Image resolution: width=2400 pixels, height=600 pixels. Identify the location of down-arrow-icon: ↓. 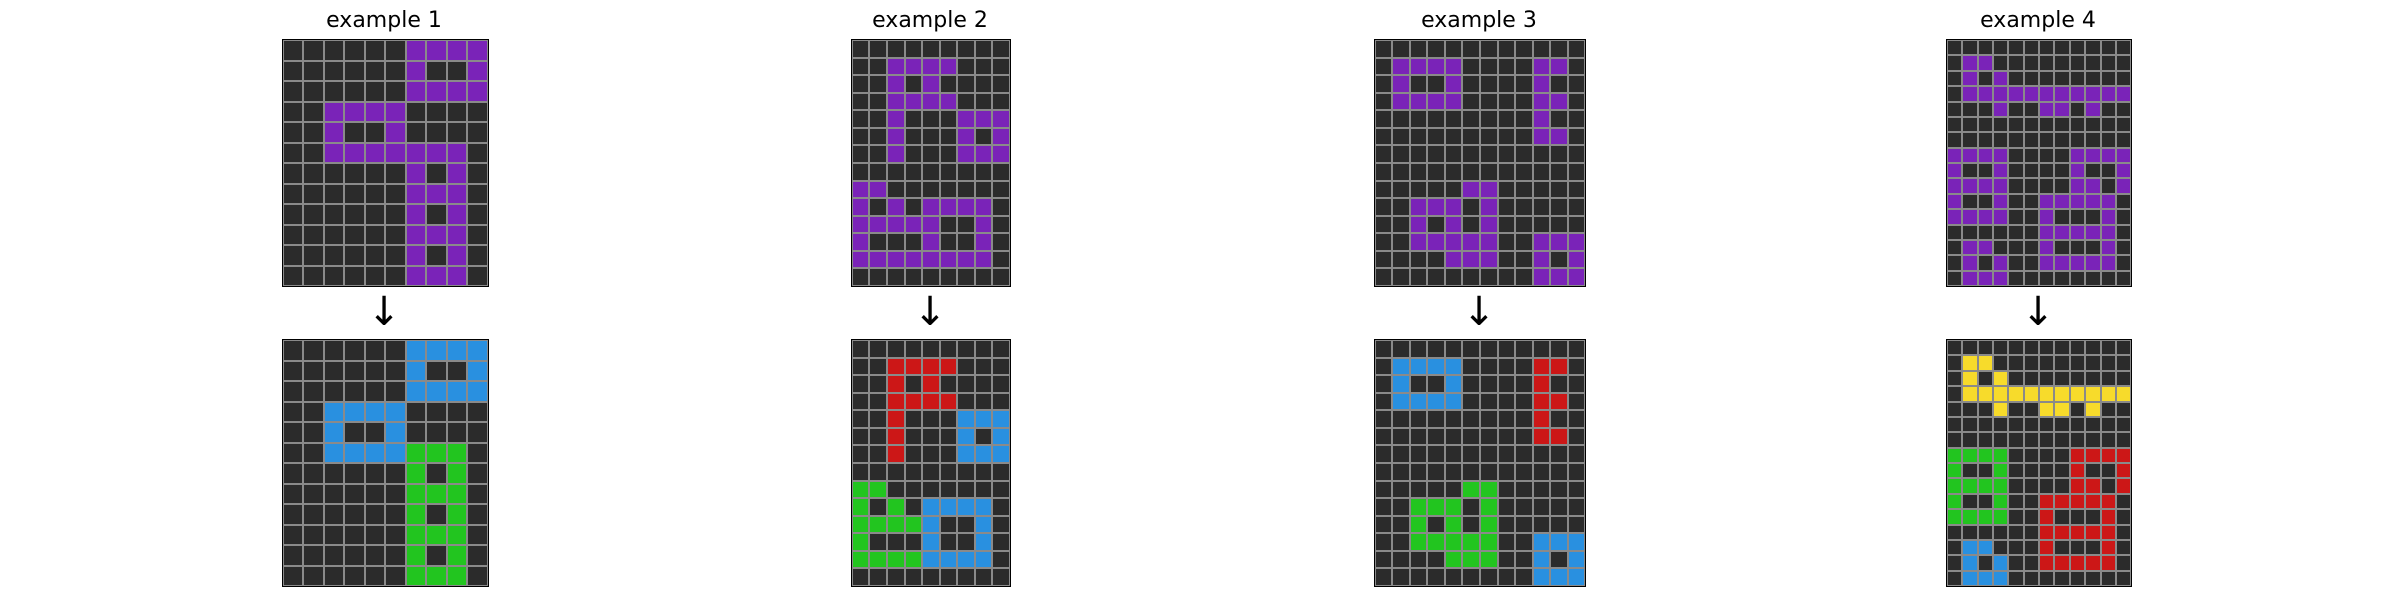
(1479, 312).